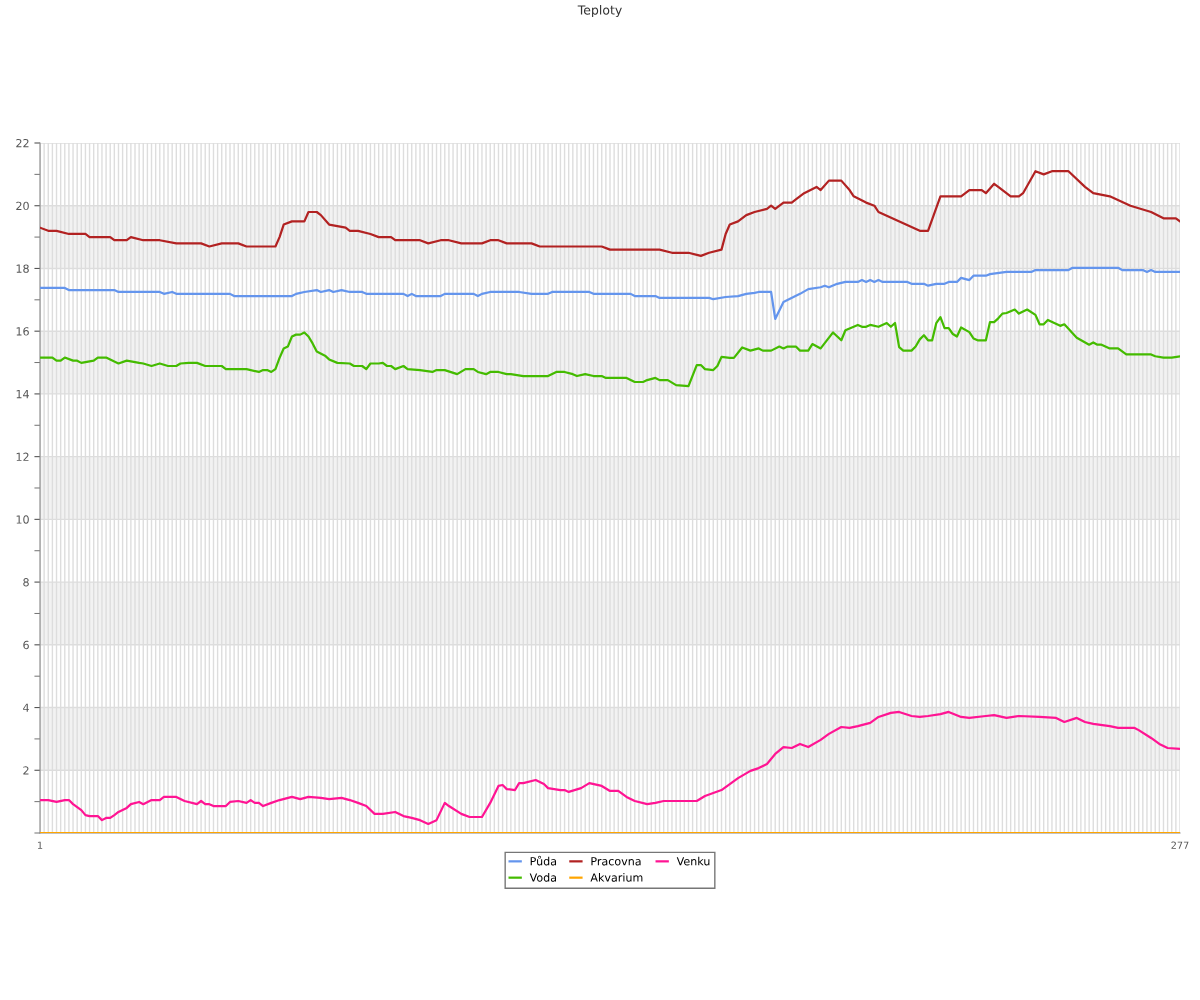 This screenshot has height=1000, width=1200. Describe the element at coordinates (616, 877) in the screenshot. I see `legend-label: Akvarium` at that location.